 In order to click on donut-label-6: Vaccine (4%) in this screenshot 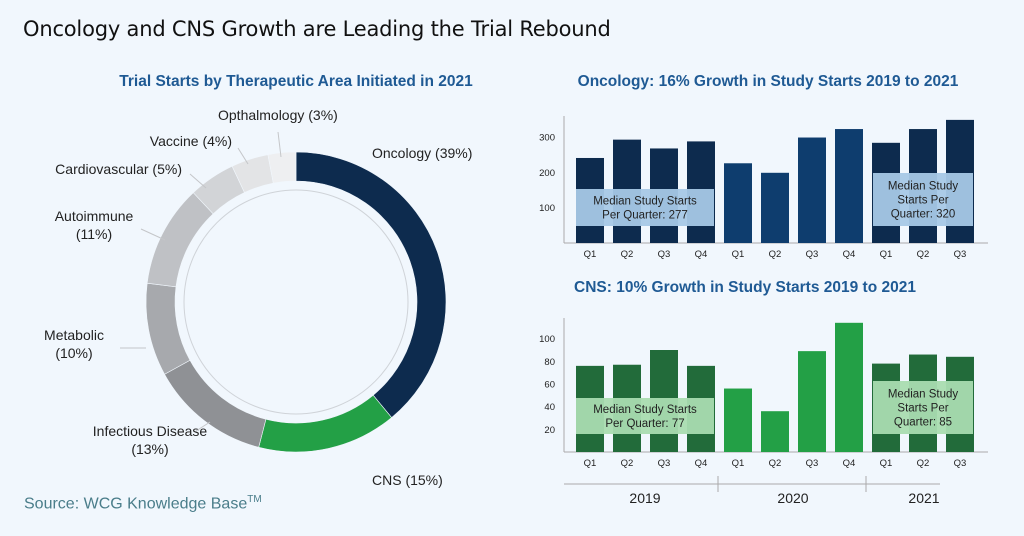, I will do `click(191, 141)`.